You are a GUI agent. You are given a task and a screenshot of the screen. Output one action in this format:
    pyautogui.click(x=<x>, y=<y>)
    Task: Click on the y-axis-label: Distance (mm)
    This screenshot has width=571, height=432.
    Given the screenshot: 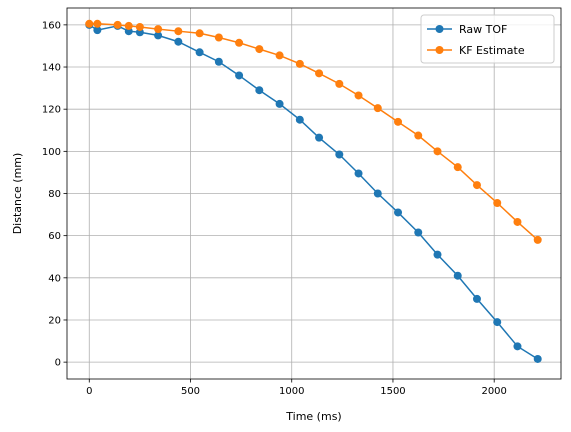 What is the action you would take?
    pyautogui.click(x=17, y=194)
    